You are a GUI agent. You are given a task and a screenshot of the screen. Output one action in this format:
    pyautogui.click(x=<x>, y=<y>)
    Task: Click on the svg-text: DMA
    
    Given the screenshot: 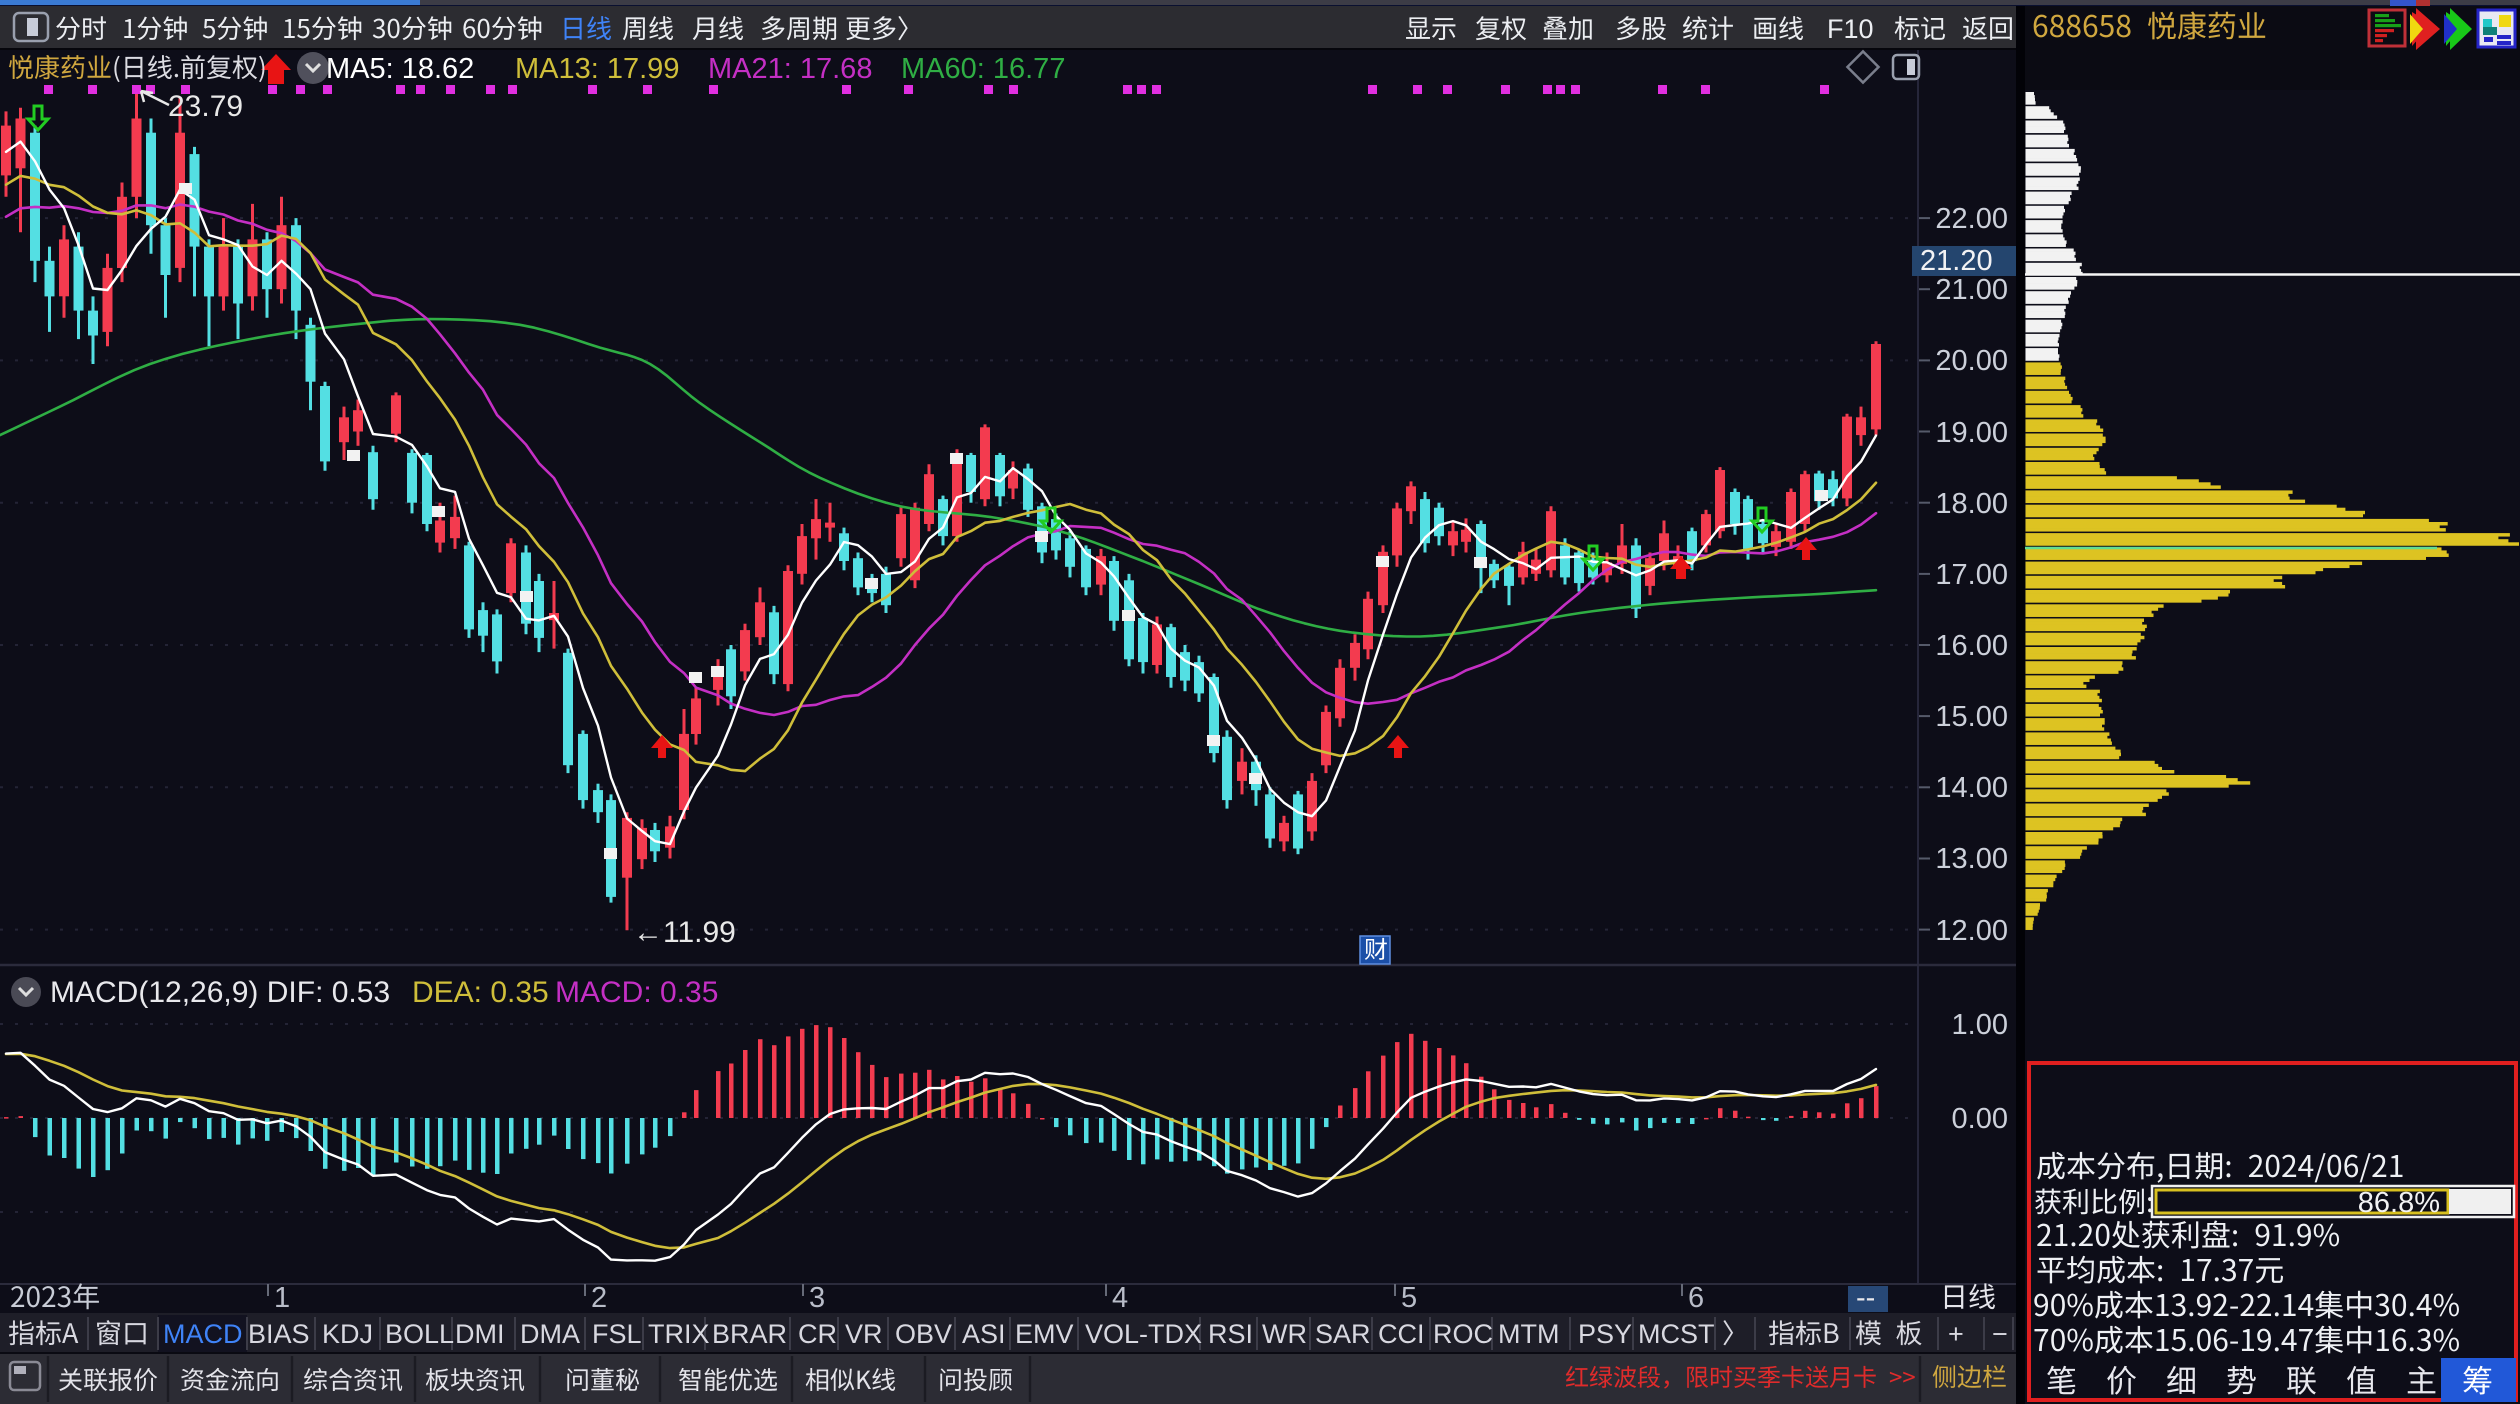 What is the action you would take?
    pyautogui.click(x=550, y=1334)
    